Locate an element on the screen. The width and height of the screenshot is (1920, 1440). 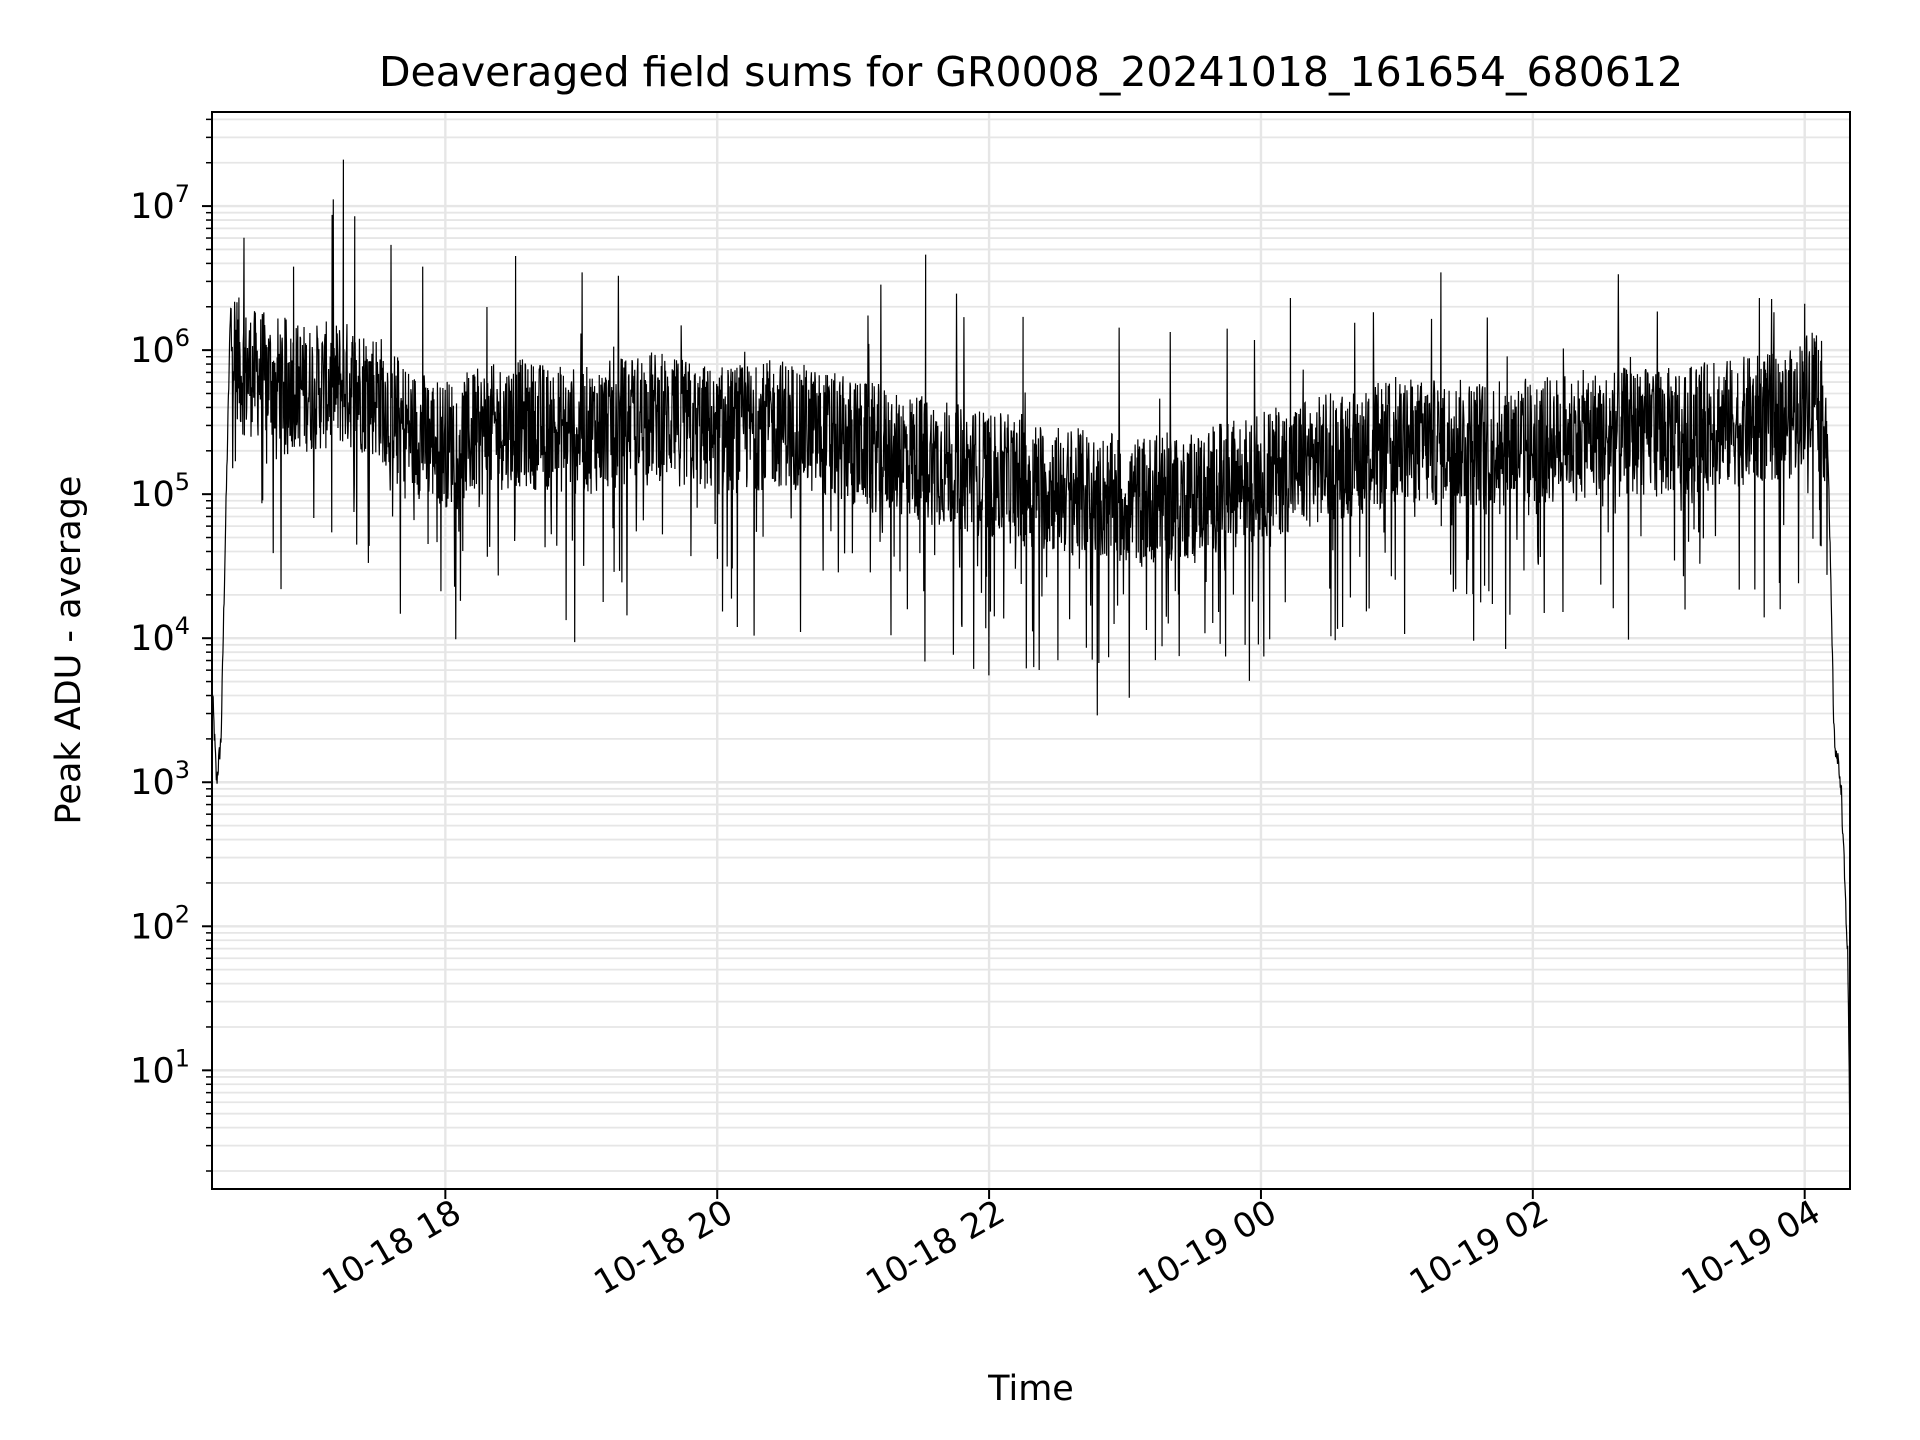
y-tick-exponent: 7 is located at coordinates (182, 194).